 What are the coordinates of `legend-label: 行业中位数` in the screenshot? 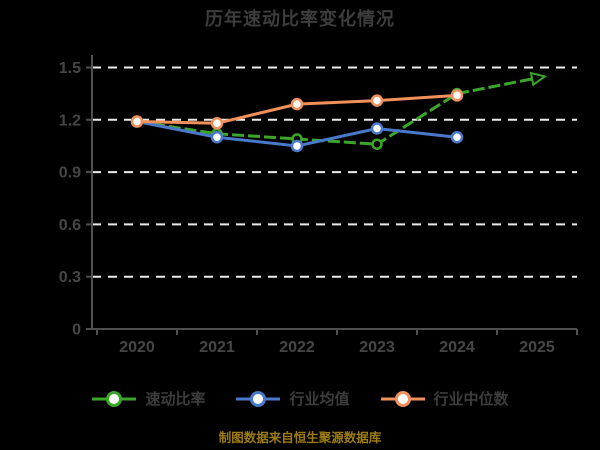 It's located at (471, 399).